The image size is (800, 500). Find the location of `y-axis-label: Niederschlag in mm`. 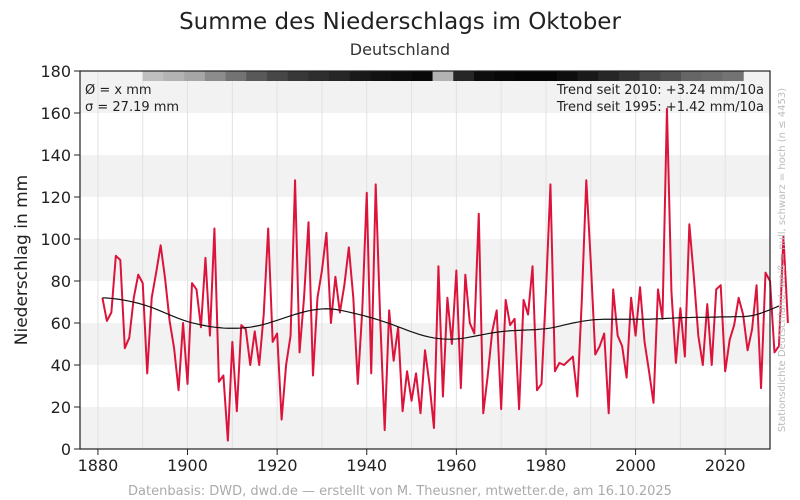

y-axis-label: Niederschlag in mm is located at coordinates (22, 260).